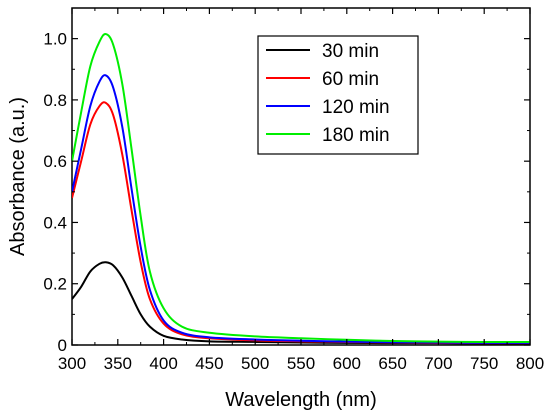  Describe the element at coordinates (356, 107) in the screenshot. I see `legend-label: 120 min` at that location.